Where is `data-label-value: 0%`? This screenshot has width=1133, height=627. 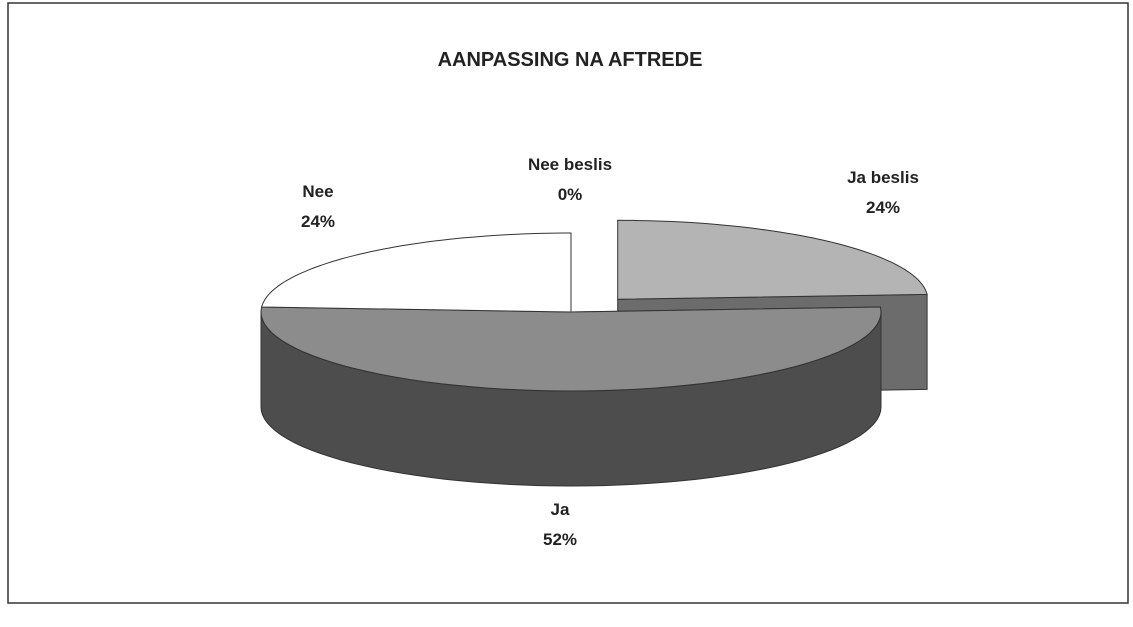 data-label-value: 0% is located at coordinates (570, 194).